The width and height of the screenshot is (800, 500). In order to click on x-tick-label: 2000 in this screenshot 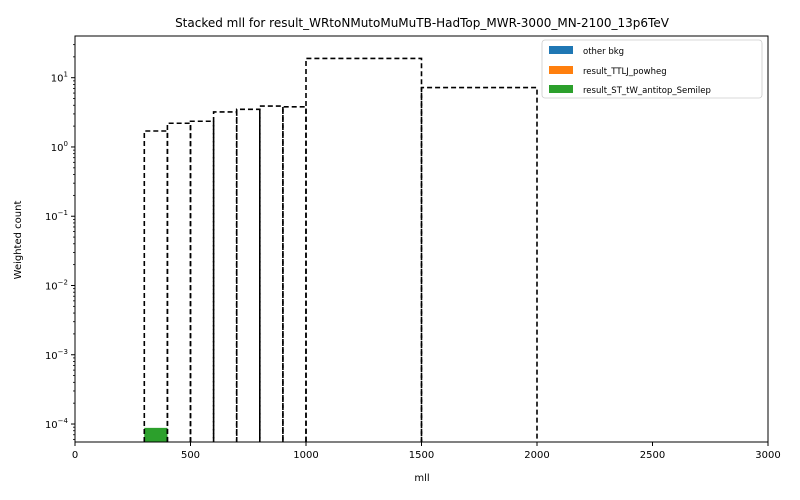, I will do `click(536, 455)`.